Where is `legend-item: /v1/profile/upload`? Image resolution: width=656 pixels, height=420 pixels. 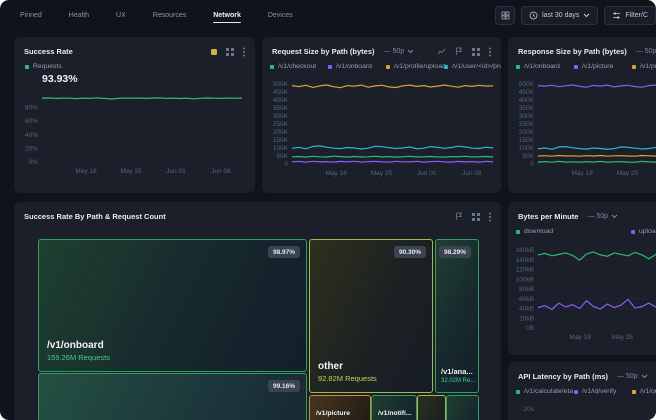
legend-item: /v1/profile/upload is located at coordinates (416, 66).